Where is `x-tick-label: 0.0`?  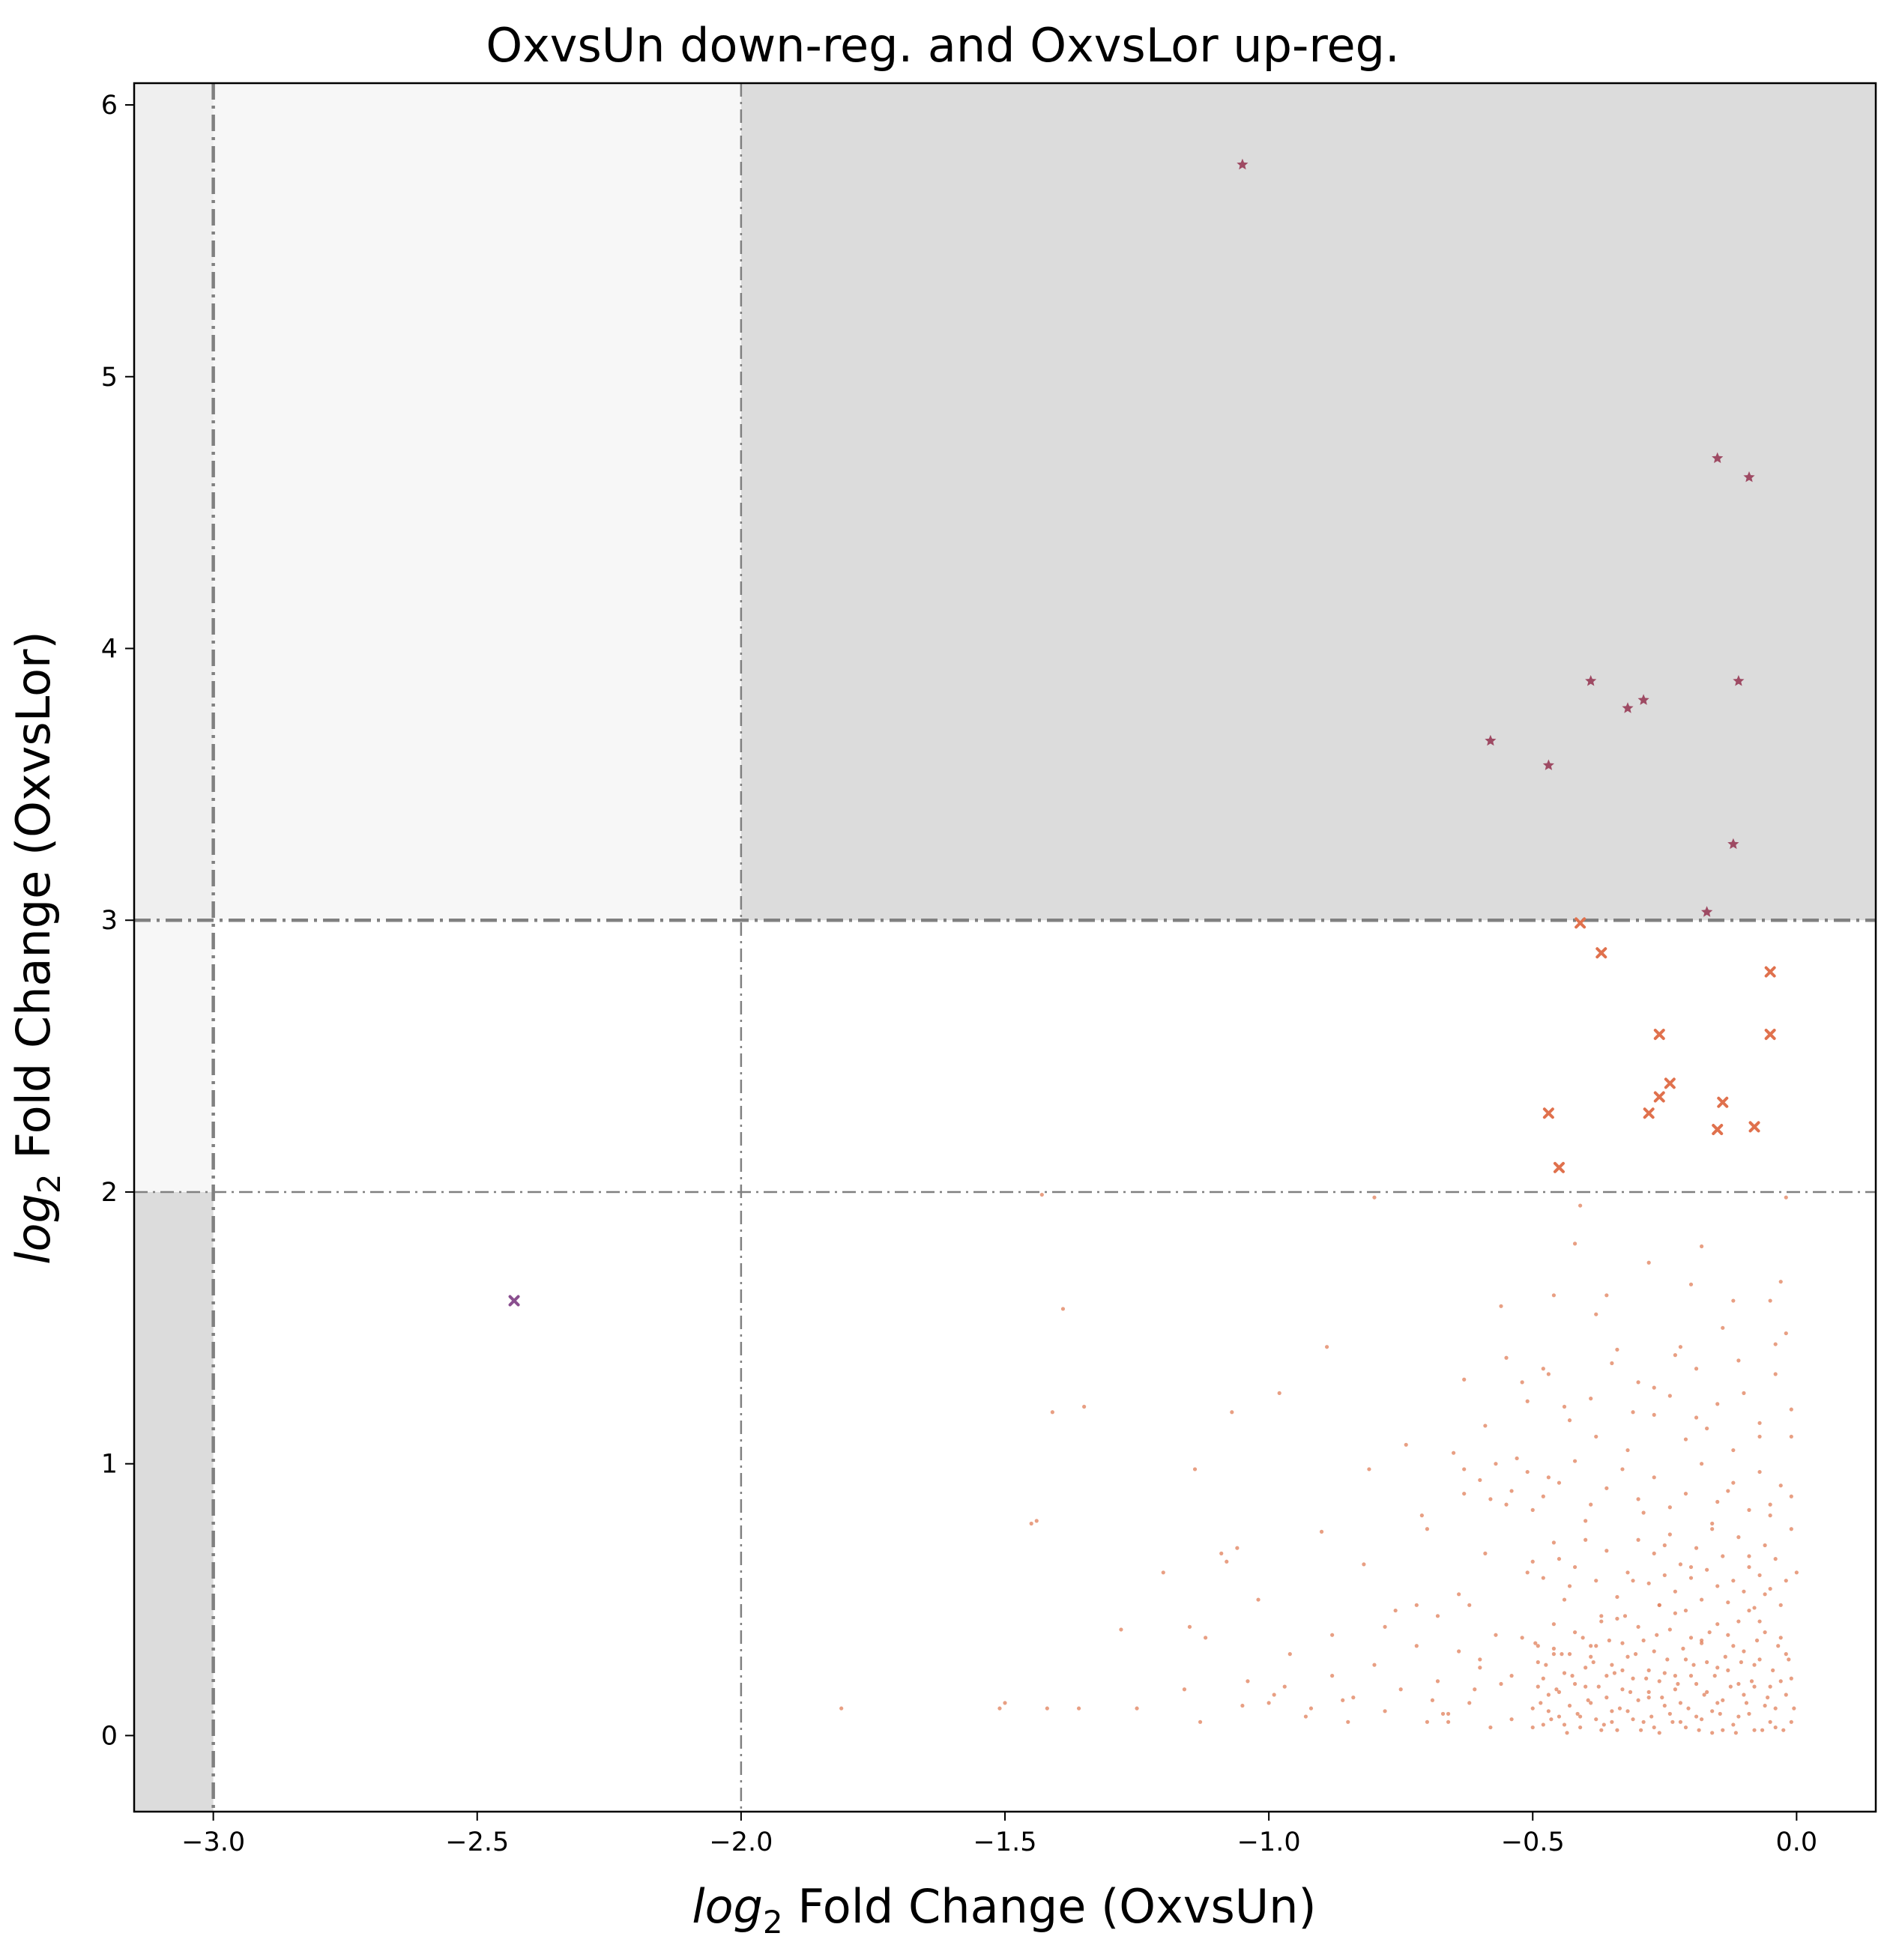
x-tick-label: 0.0 is located at coordinates (1797, 1842).